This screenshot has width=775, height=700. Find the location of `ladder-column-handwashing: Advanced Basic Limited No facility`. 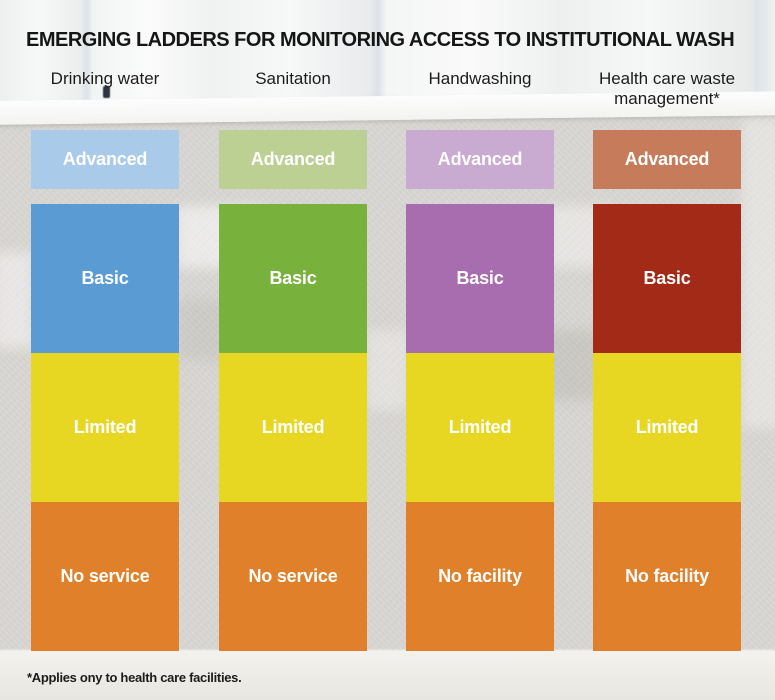

ladder-column-handwashing: Advanced Basic Limited No facility is located at coordinates (480, 390).